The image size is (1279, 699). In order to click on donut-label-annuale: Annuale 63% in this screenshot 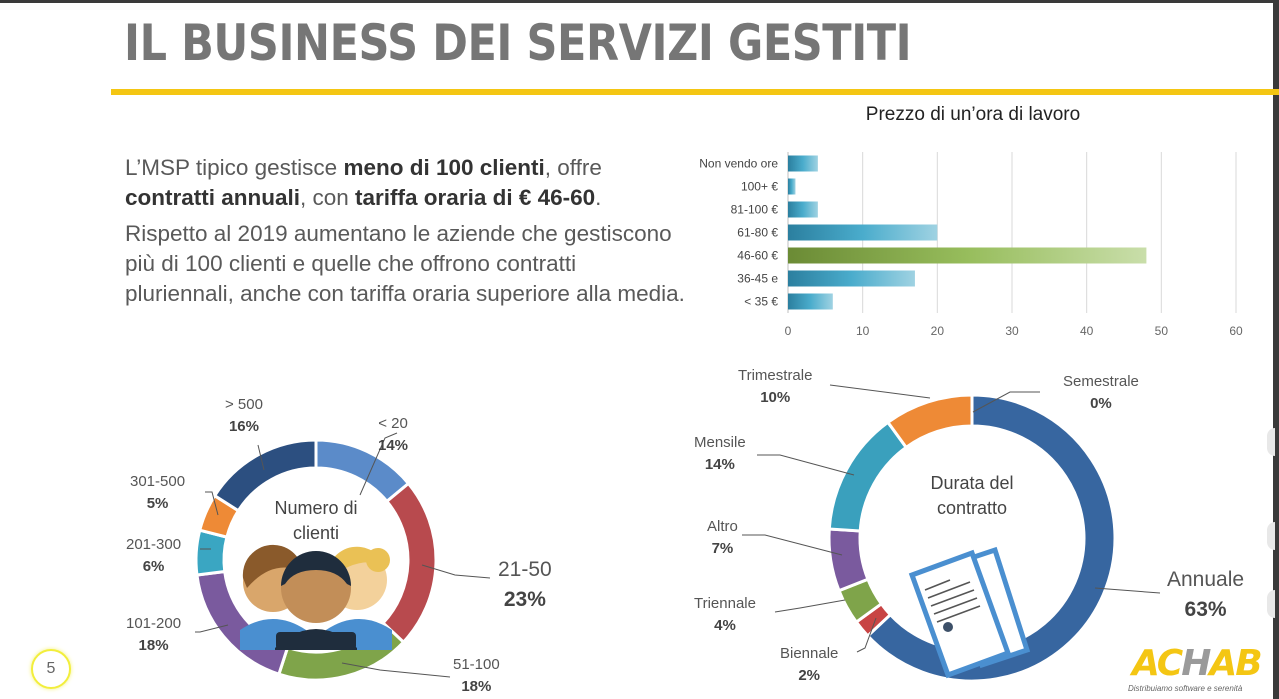, I will do `click(1205, 595)`.